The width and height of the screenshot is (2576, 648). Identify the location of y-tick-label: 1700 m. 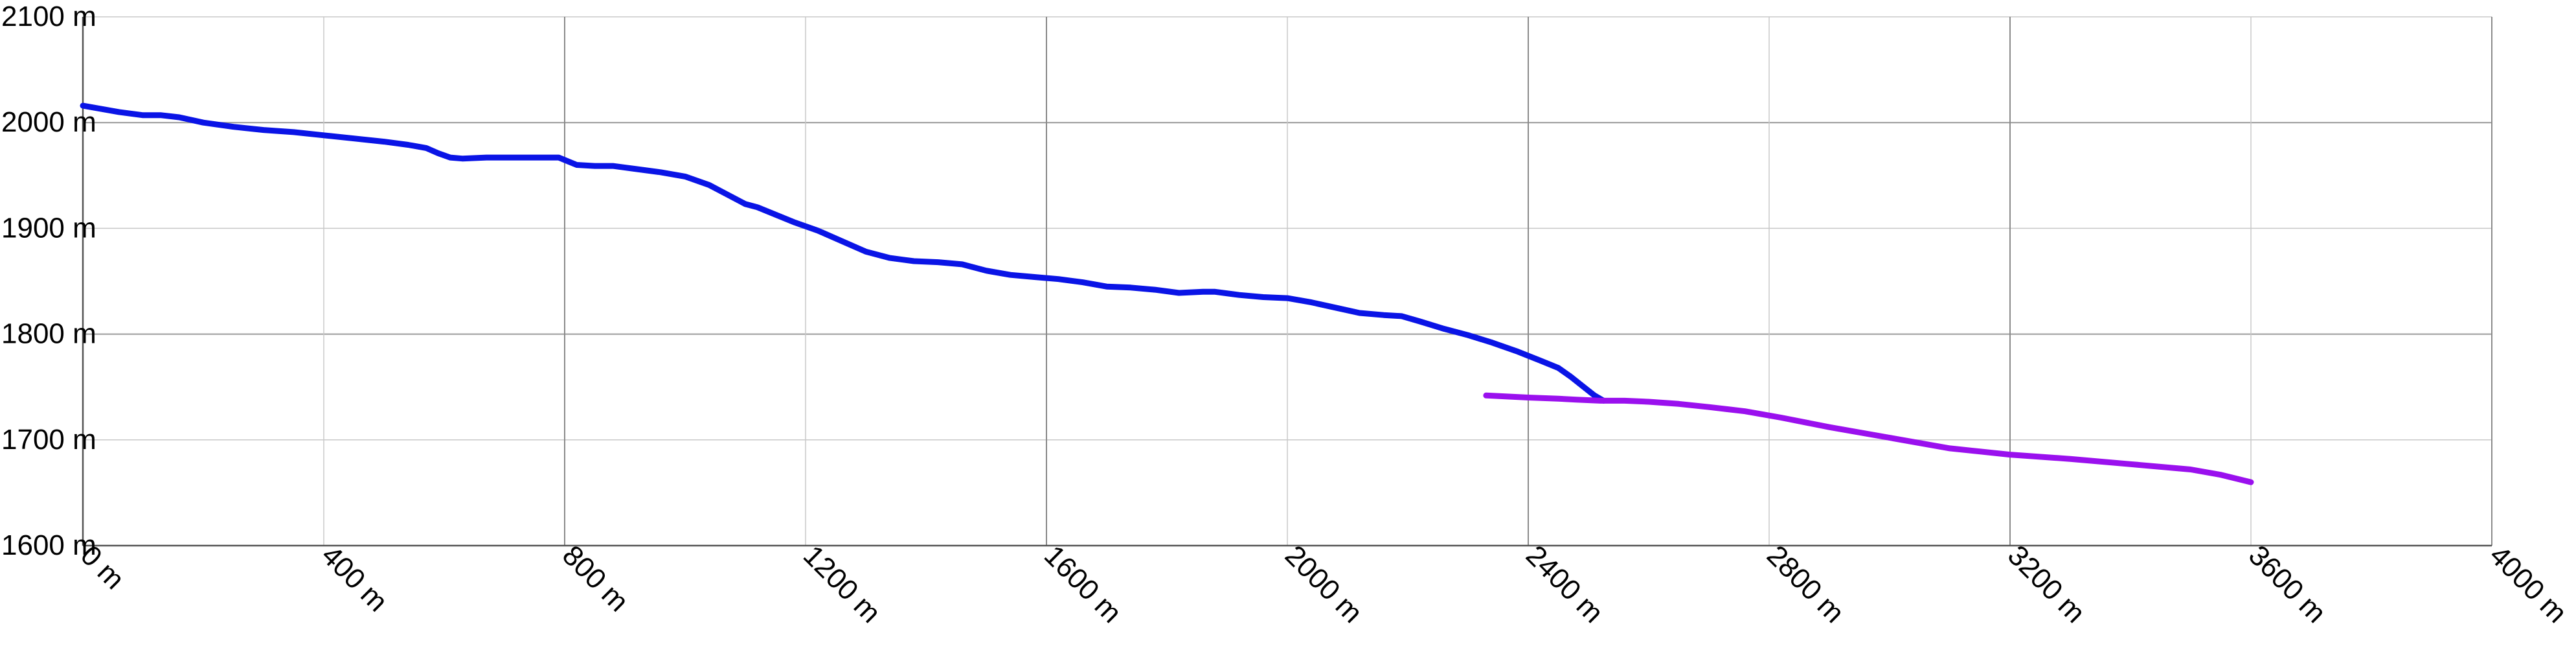
(48, 440).